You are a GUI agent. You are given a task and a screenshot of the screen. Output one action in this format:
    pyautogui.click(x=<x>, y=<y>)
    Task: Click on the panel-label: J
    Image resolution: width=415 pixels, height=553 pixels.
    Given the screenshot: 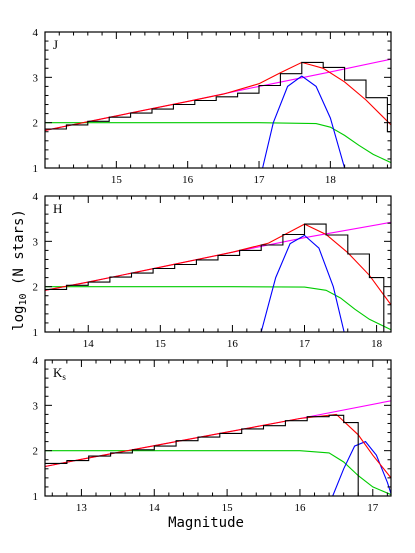 What is the action you would take?
    pyautogui.click(x=55, y=44)
    